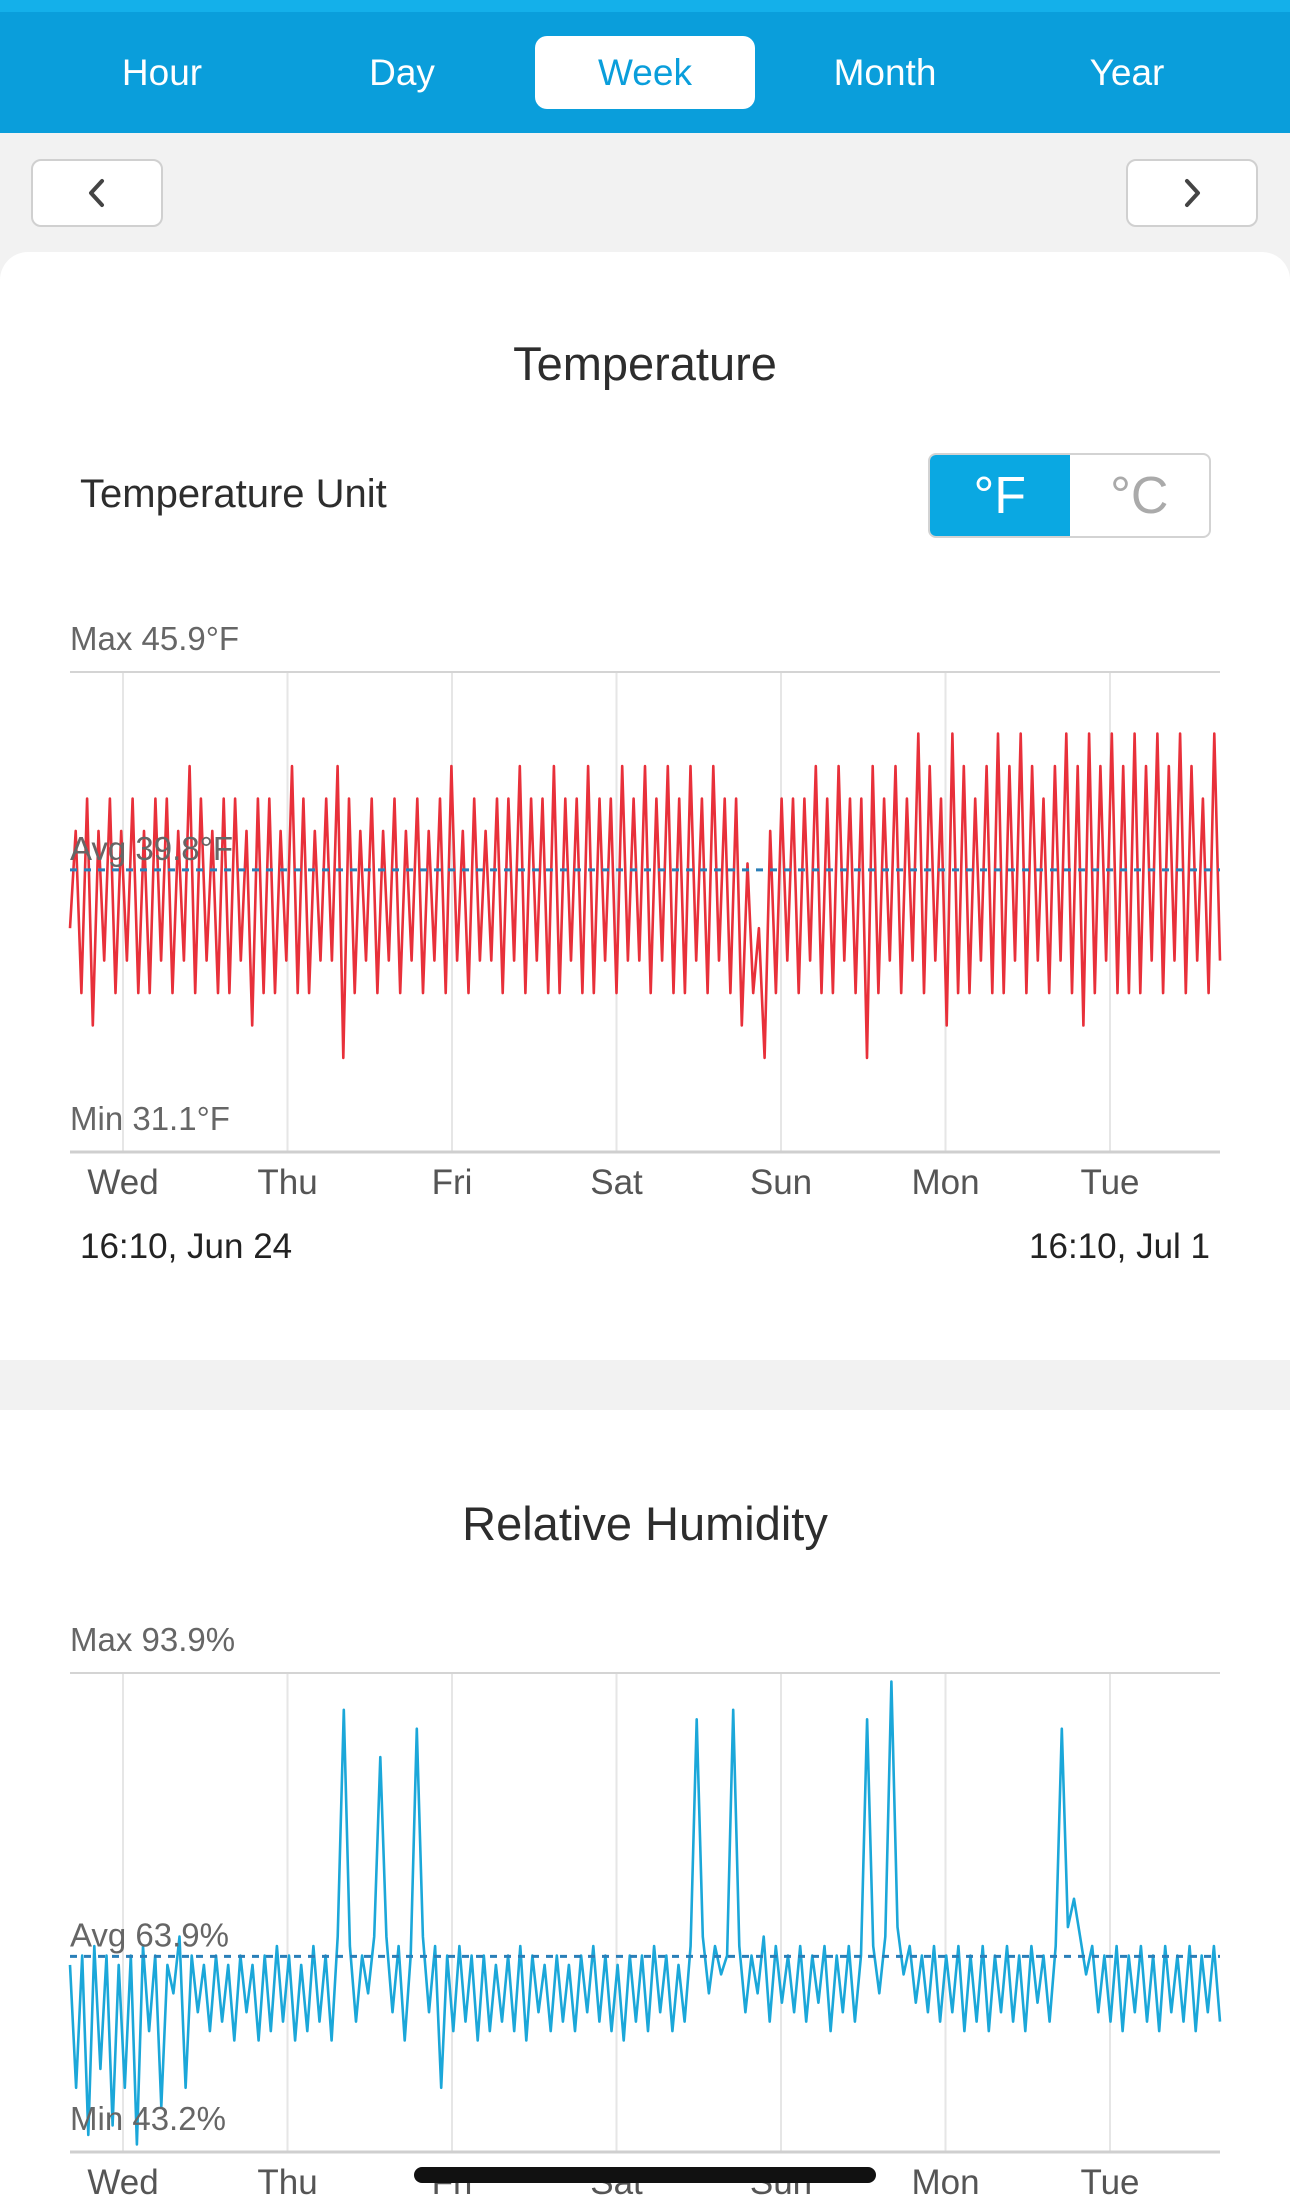 Image resolution: width=1290 pixels, height=2209 pixels. I want to click on tab-year: Year, so click(1127, 72).